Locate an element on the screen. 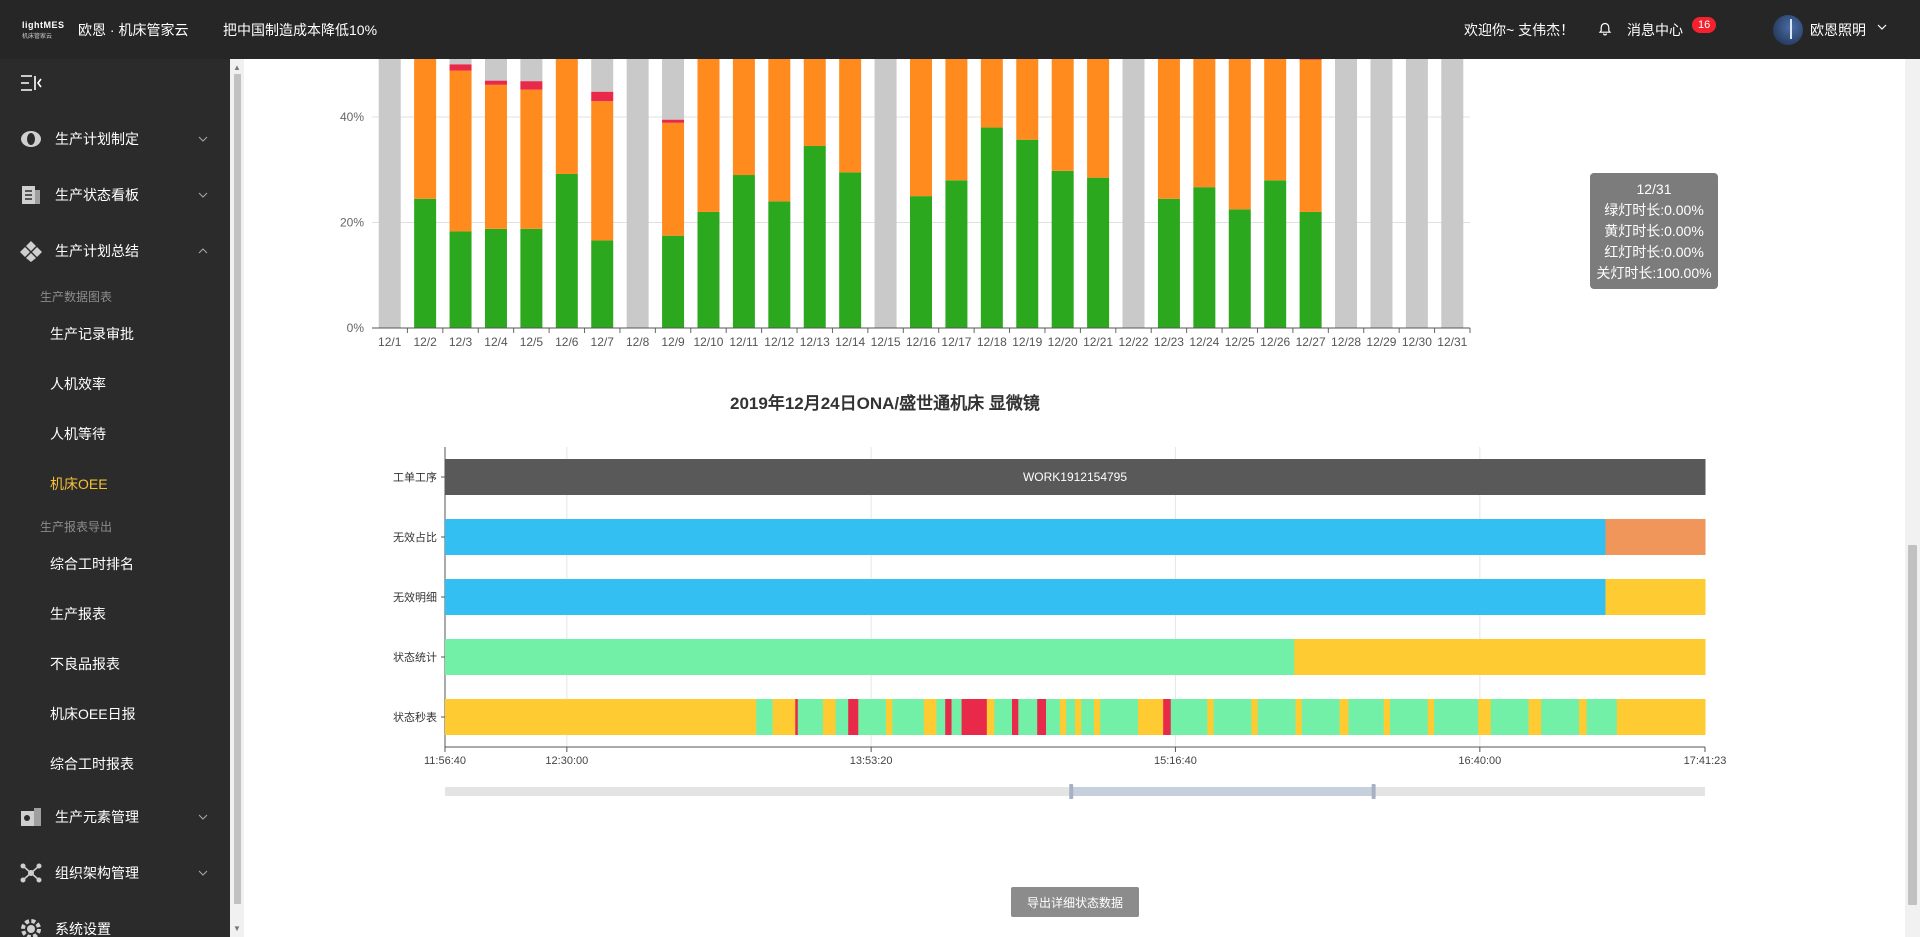  user-name: 欧恩照明 is located at coordinates (1838, 30).